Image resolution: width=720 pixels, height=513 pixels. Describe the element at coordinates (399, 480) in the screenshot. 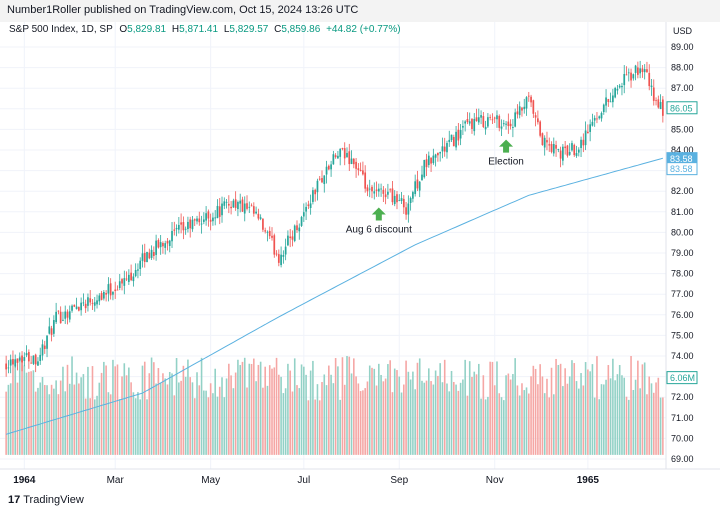

I see `x-tick-label: Sep` at that location.